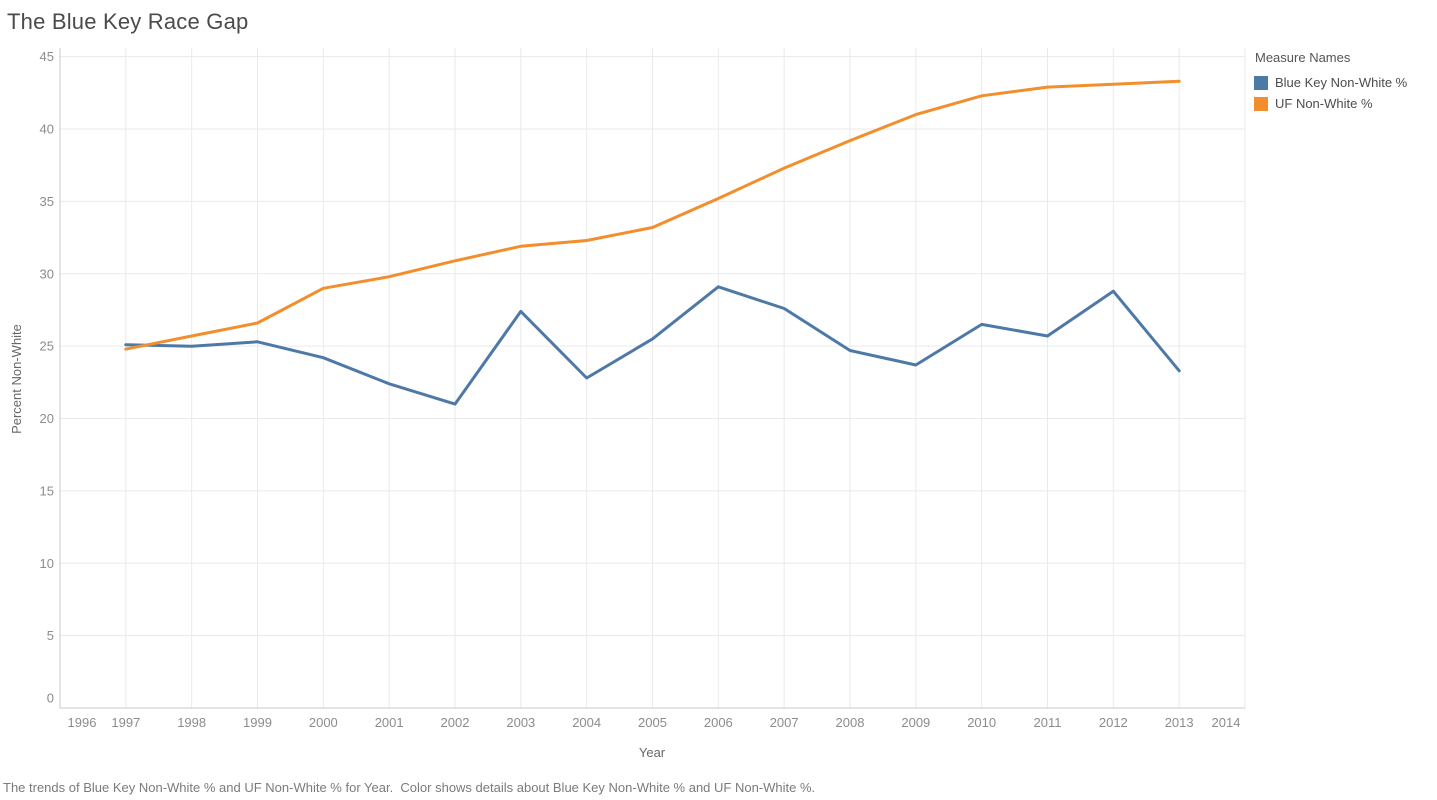 The height and width of the screenshot is (800, 1437). What do you see at coordinates (47, 56) in the screenshot?
I see `y-tick-label: 45` at bounding box center [47, 56].